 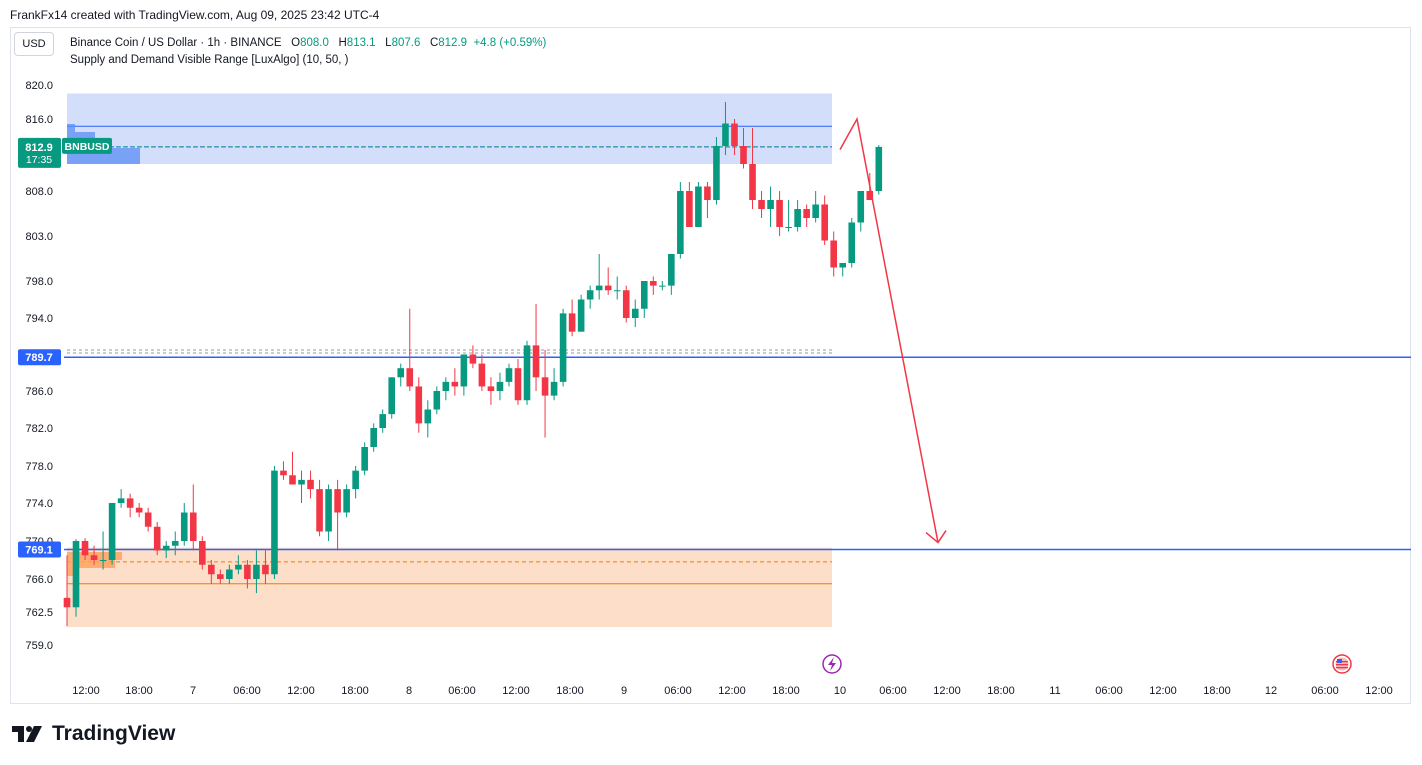 What do you see at coordinates (406, 43) in the screenshot?
I see `low-value: 807.6` at bounding box center [406, 43].